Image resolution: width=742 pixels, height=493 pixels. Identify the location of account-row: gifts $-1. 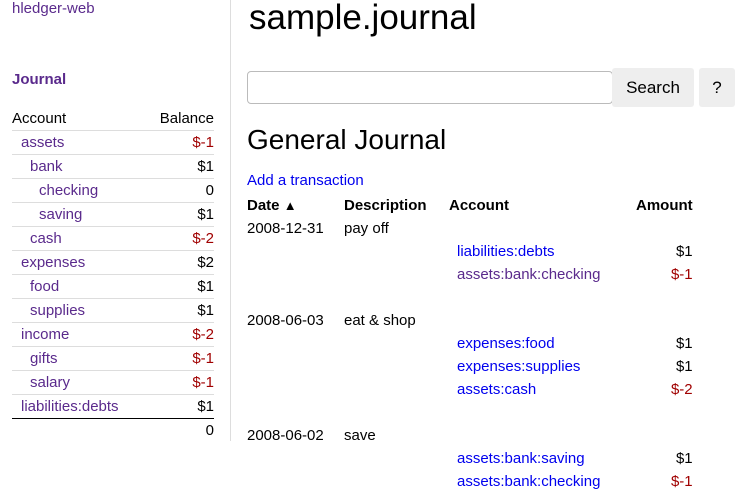
(113, 358).